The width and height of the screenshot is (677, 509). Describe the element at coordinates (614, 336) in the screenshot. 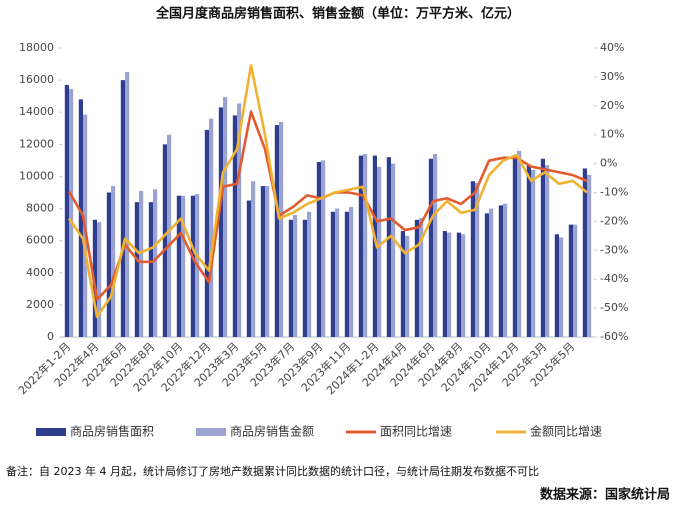

I see `y2-tick-label: -60%` at that location.